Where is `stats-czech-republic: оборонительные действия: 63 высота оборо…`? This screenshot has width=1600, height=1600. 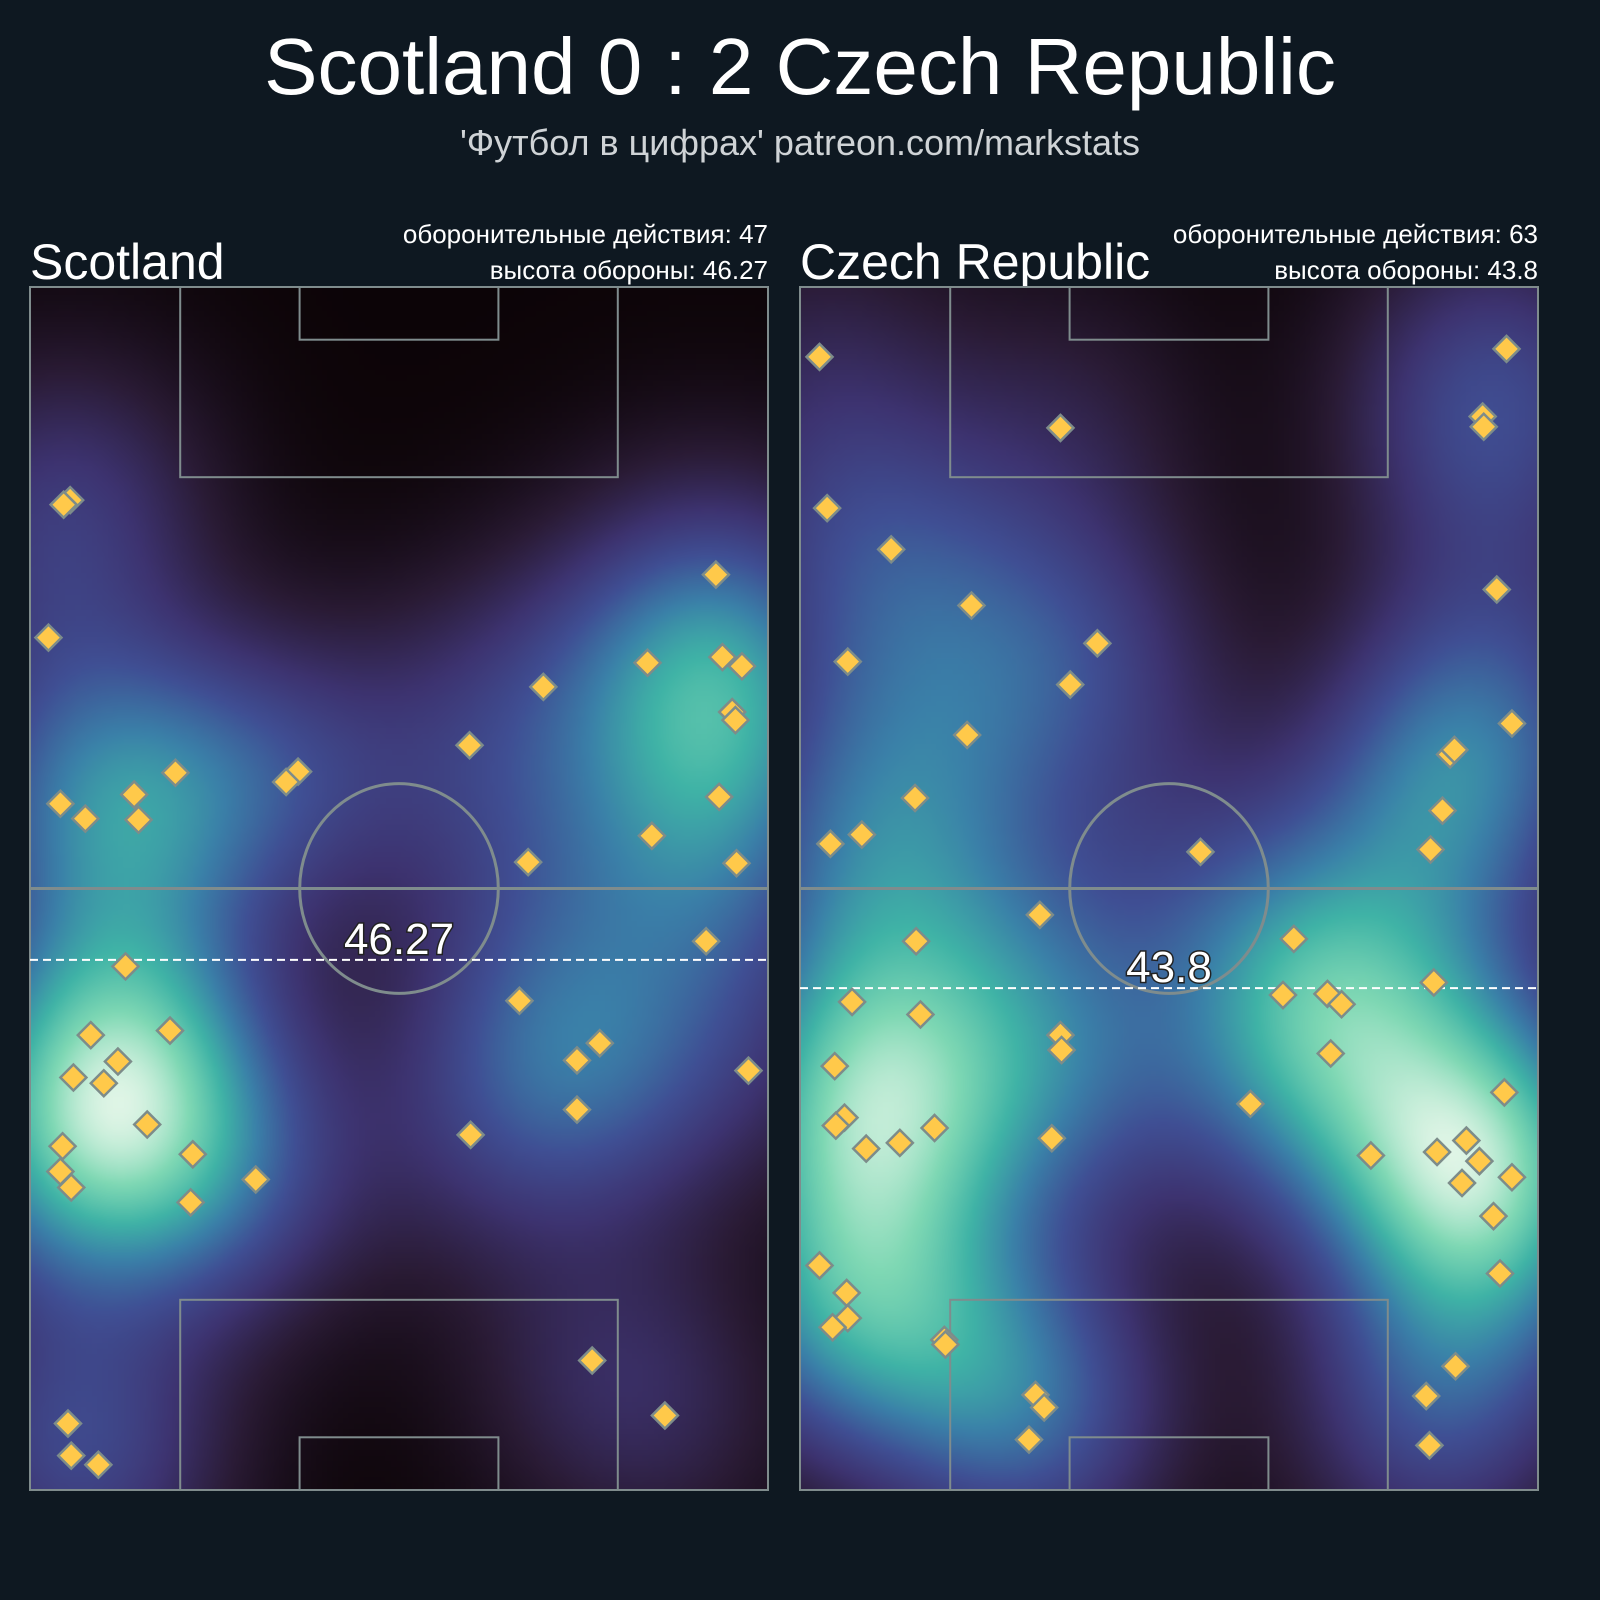
stats-czech-republic: оборонительные действия: 63 высота оборо… is located at coordinates (1288, 252).